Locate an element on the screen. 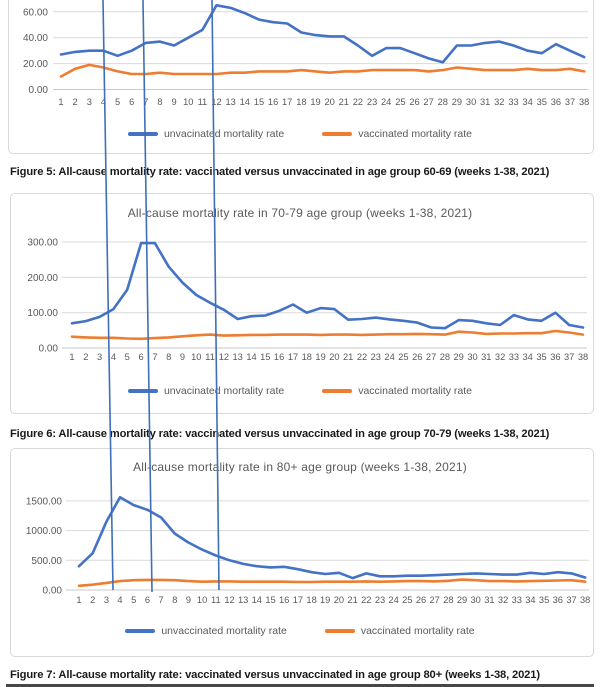  svg-text: 34 is located at coordinates (527, 102).